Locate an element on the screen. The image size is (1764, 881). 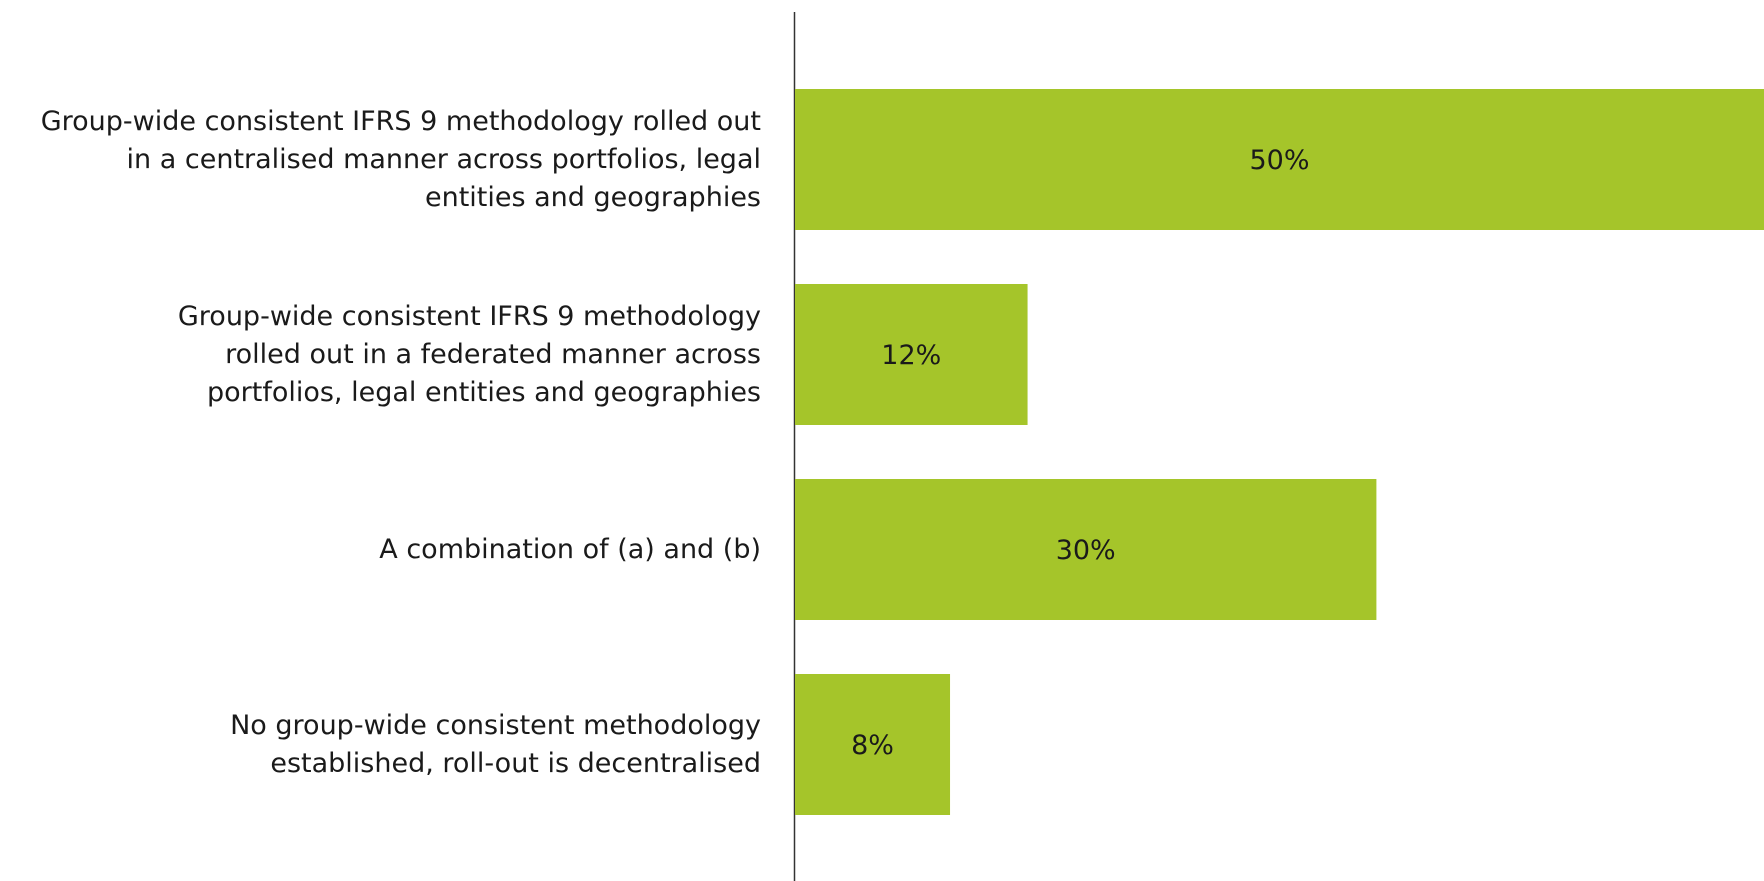
category-label: A combination of (a) and (b) is located at coordinates (570, 549).